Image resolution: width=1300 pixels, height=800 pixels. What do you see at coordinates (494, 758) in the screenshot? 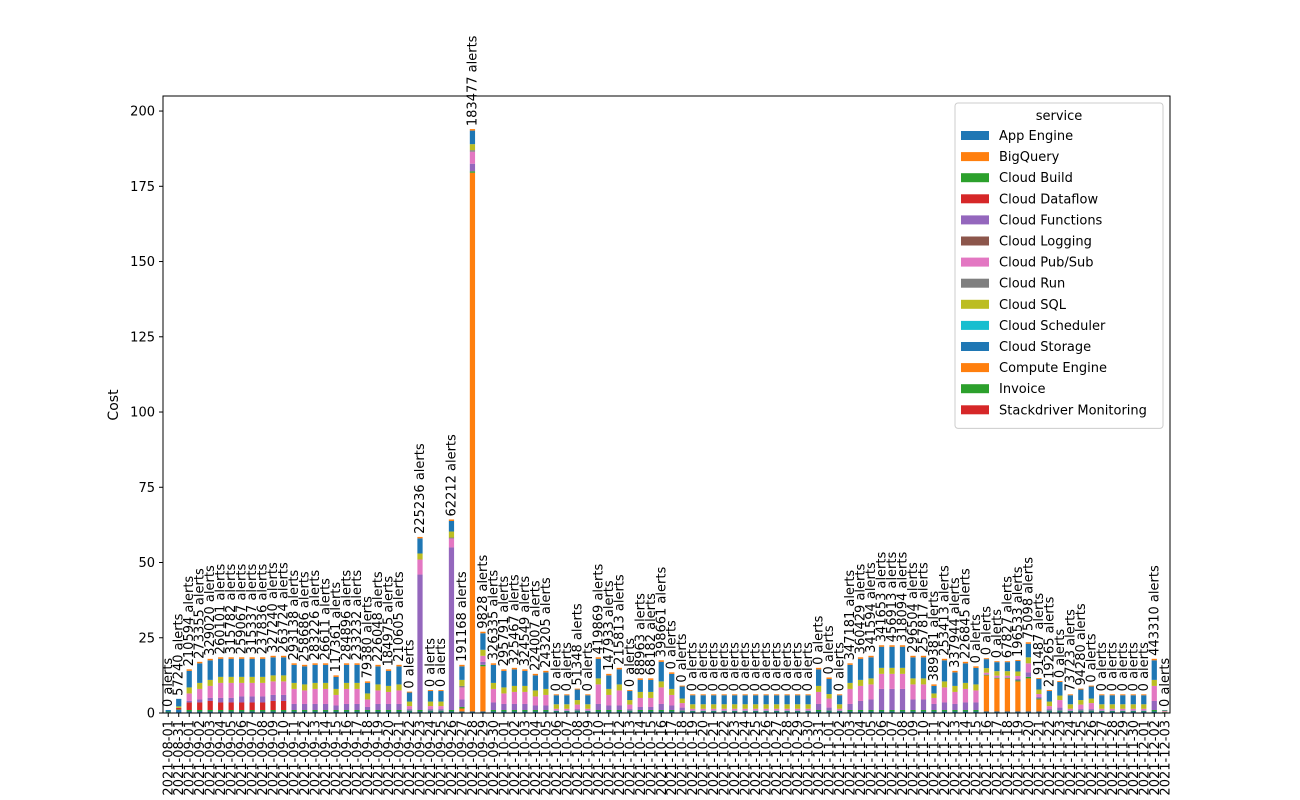
I see `x-tick-label: 2021-09-30` at bounding box center [494, 758].